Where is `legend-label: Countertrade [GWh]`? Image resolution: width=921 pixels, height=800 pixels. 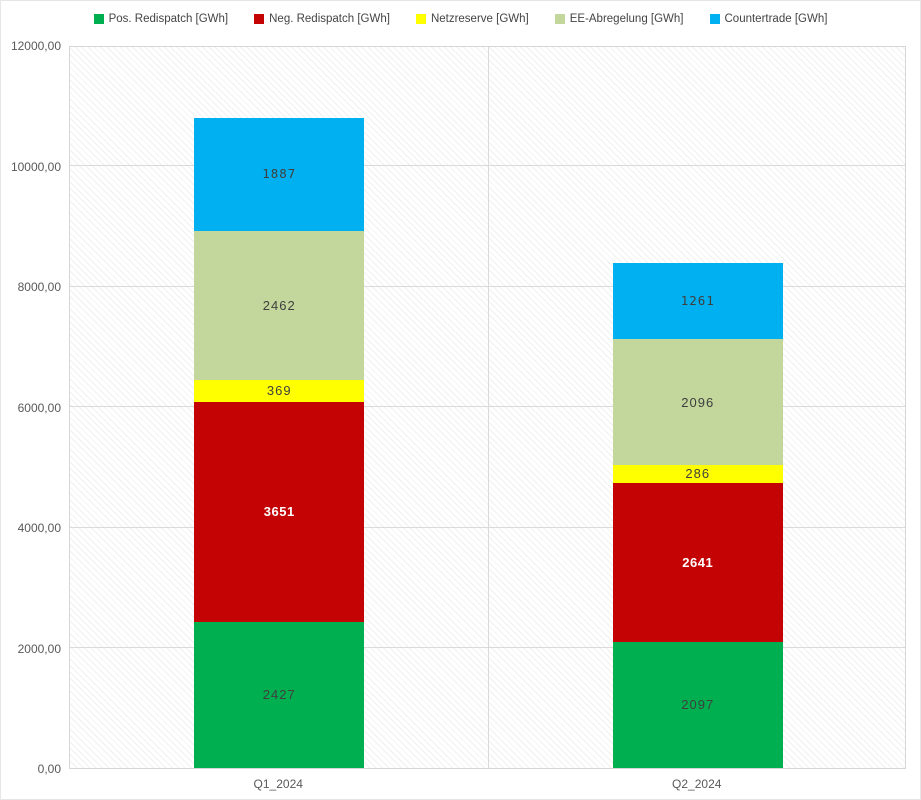 legend-label: Countertrade [GWh] is located at coordinates (776, 19).